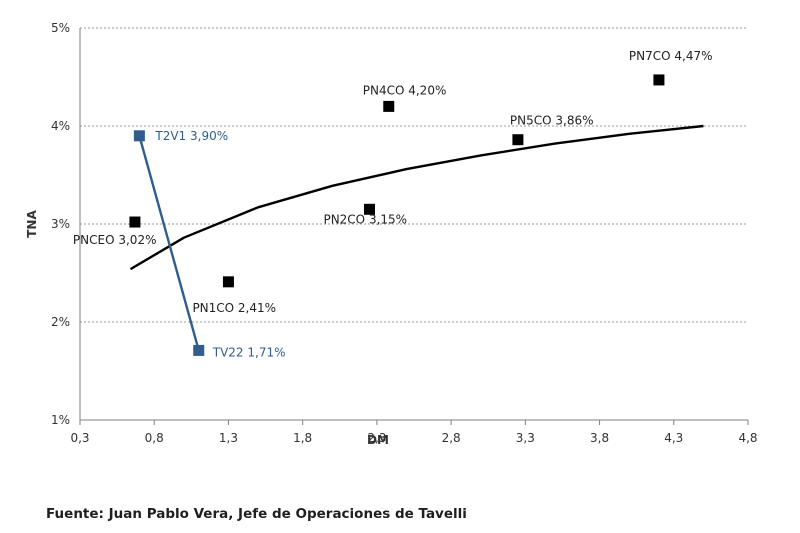 The height and width of the screenshot is (533, 800). I want to click on x-axis-label: DM, so click(378, 440).